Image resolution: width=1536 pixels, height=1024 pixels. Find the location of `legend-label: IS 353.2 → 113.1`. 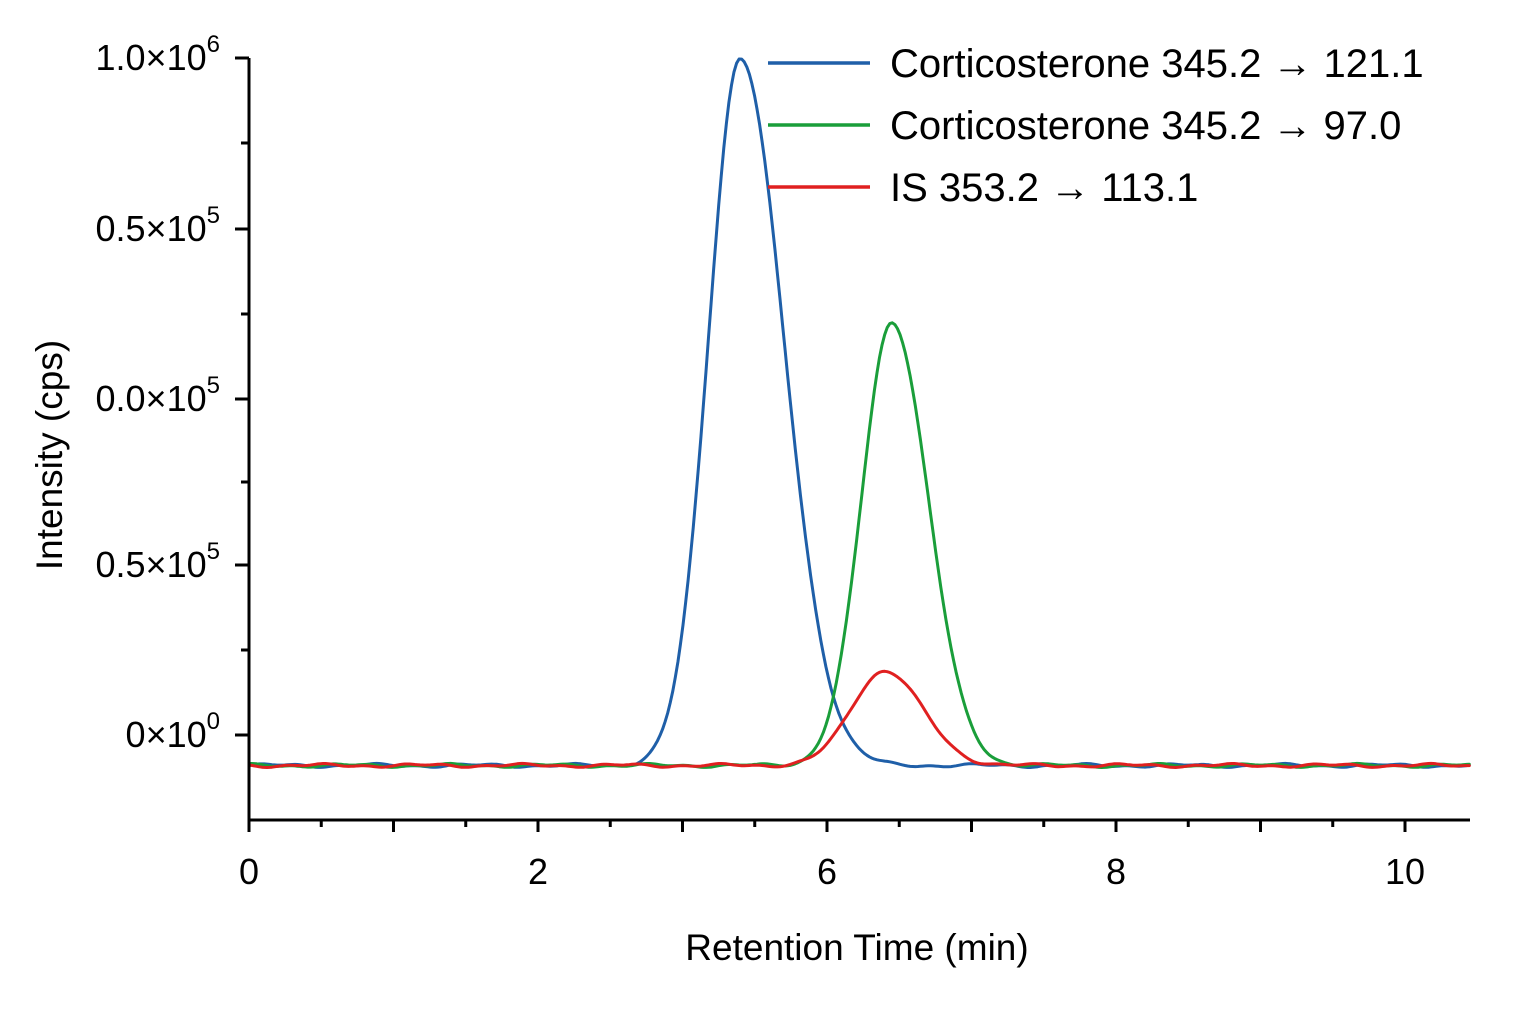

legend-label: IS 353.2 → 113.1 is located at coordinates (1044, 188).